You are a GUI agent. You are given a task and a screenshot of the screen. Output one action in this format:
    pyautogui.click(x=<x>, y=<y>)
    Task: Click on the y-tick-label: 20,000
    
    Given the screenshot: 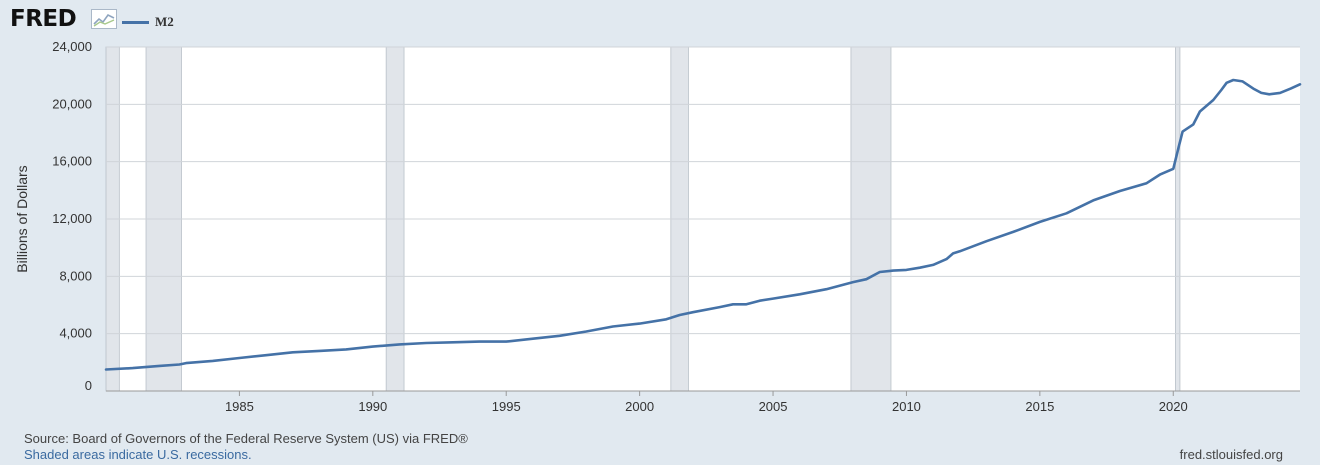 What is the action you would take?
    pyautogui.click(x=72, y=103)
    